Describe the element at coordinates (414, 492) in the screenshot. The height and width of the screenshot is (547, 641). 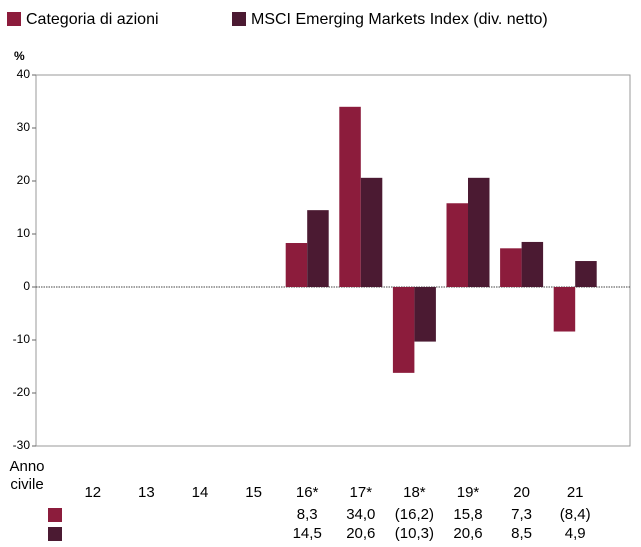
I see `x-tick-label: 18*` at that location.